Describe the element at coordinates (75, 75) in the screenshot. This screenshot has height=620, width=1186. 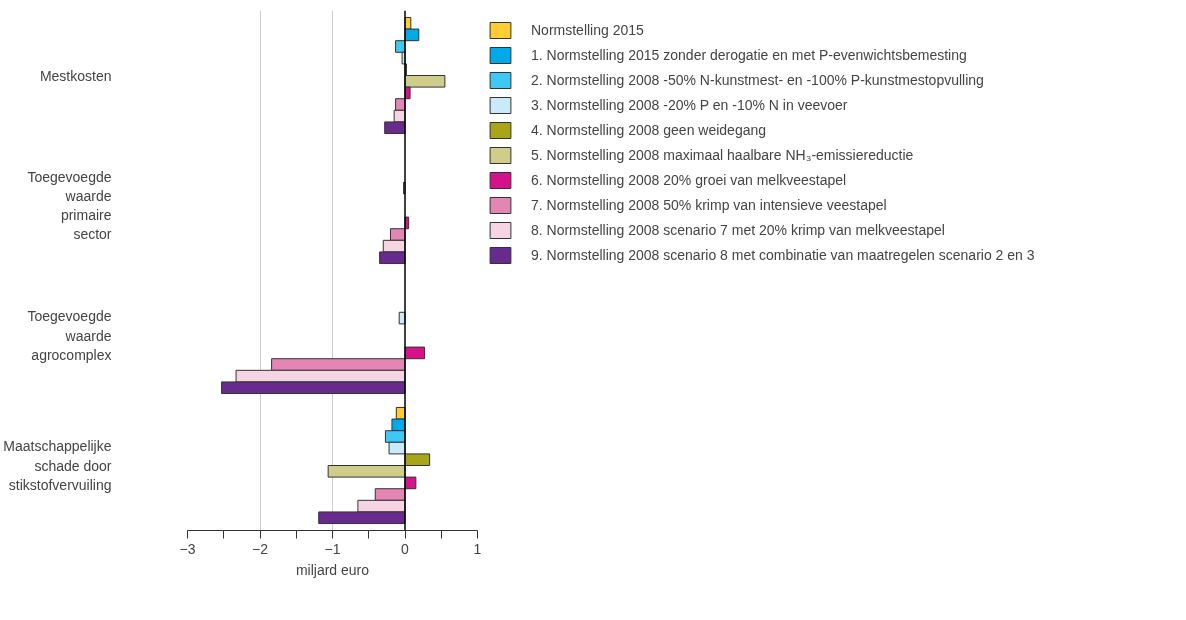
I see `y-tick-label: Mestkosten` at that location.